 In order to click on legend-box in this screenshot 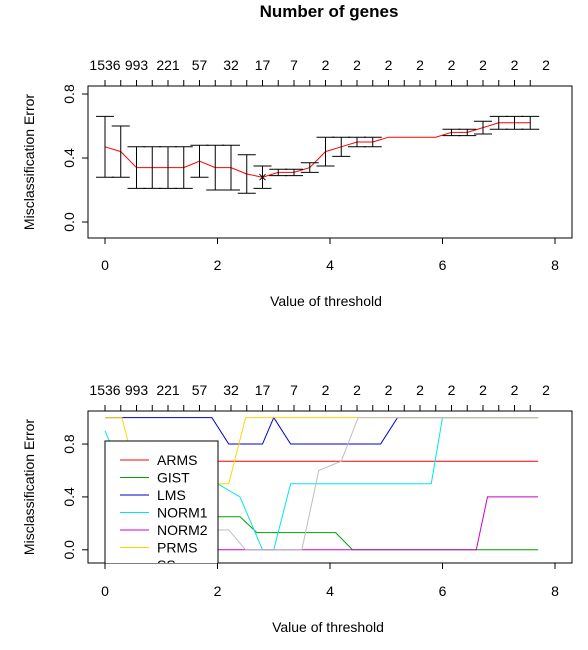, I will do `click(161, 501)`.